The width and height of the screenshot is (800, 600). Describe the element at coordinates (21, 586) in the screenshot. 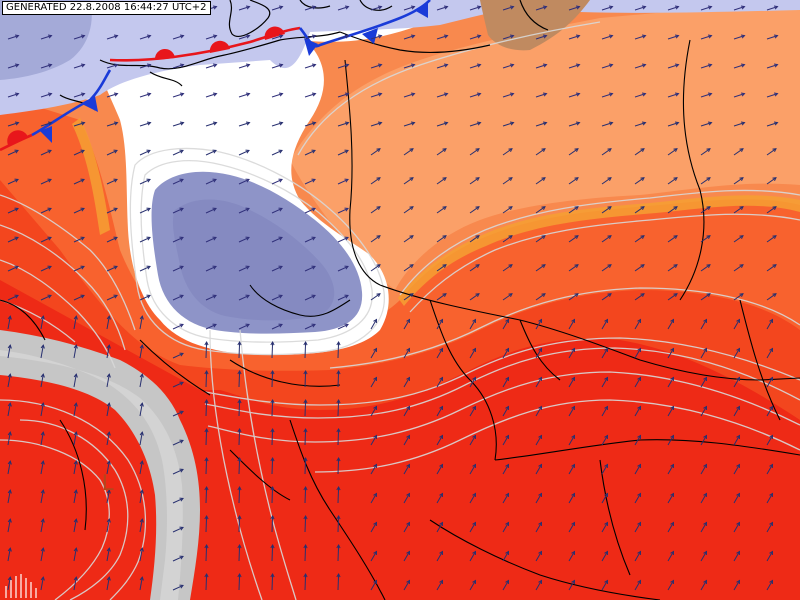

I see `legend-bars-icon` at that location.